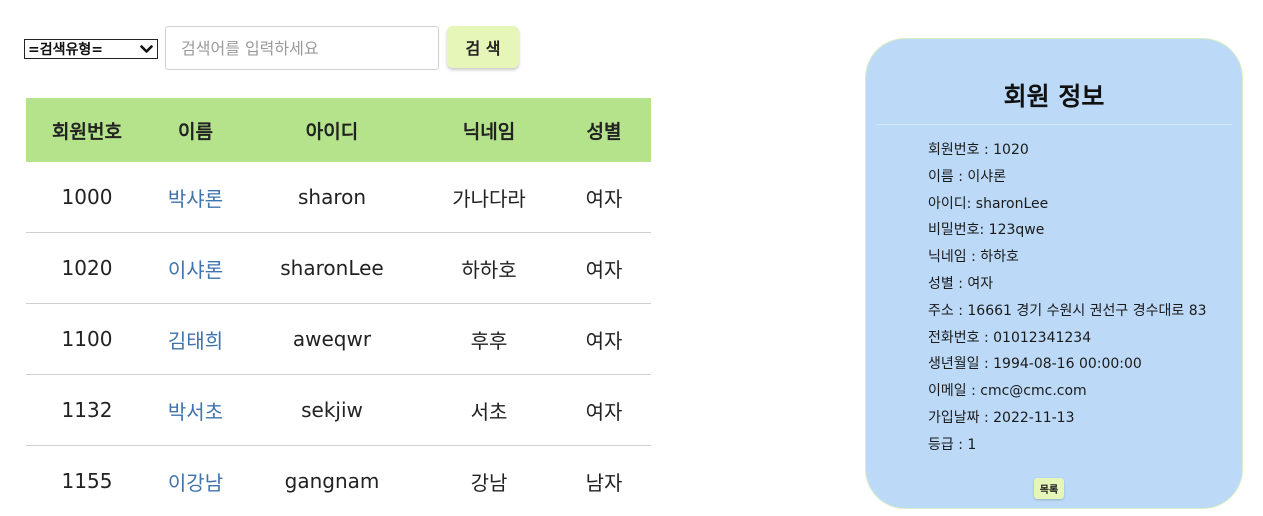  What do you see at coordinates (1067, 418) in the screenshot?
I see `info-join-date: 가입날짜 : 2022-11-13` at bounding box center [1067, 418].